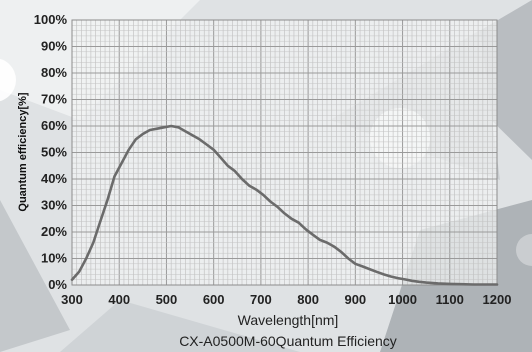 The width and height of the screenshot is (532, 352). Describe the element at coordinates (450, 299) in the screenshot. I see `x-tick-label: 1100` at that location.